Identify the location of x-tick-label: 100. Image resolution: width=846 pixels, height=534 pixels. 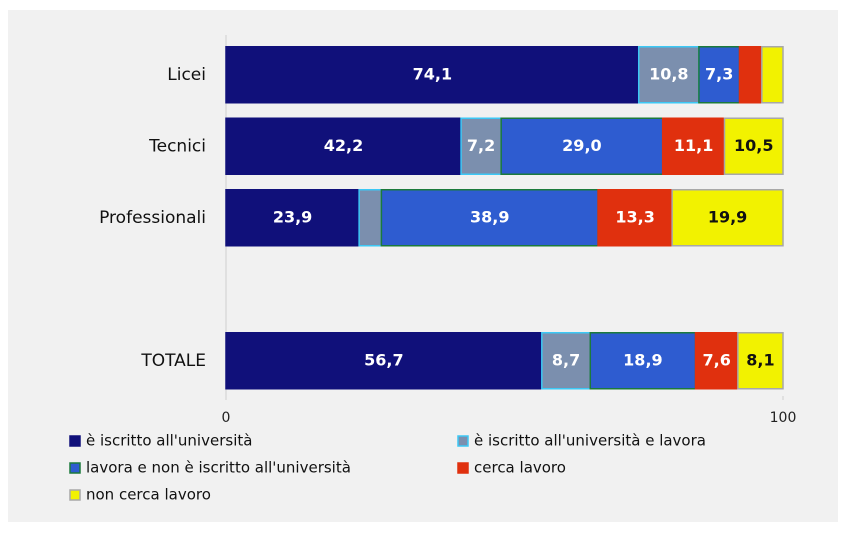
(783, 418).